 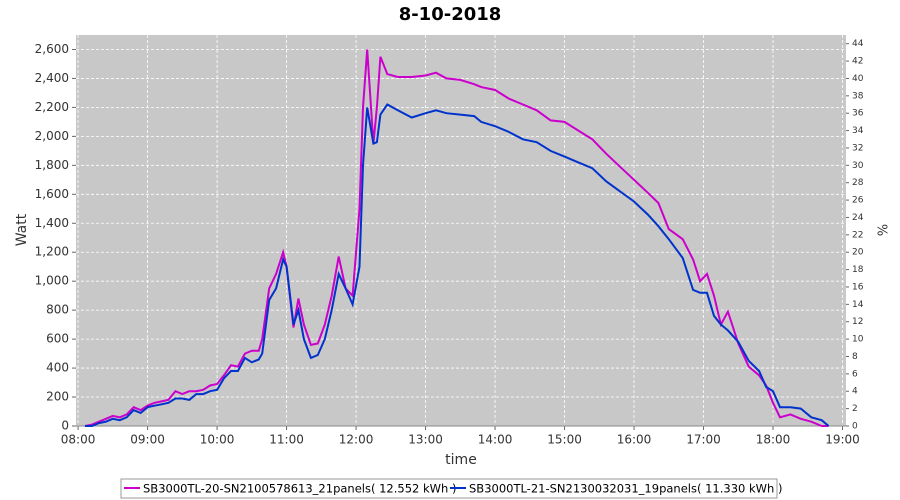 I want to click on y-tick-label: 2,000, so click(x=52, y=136).